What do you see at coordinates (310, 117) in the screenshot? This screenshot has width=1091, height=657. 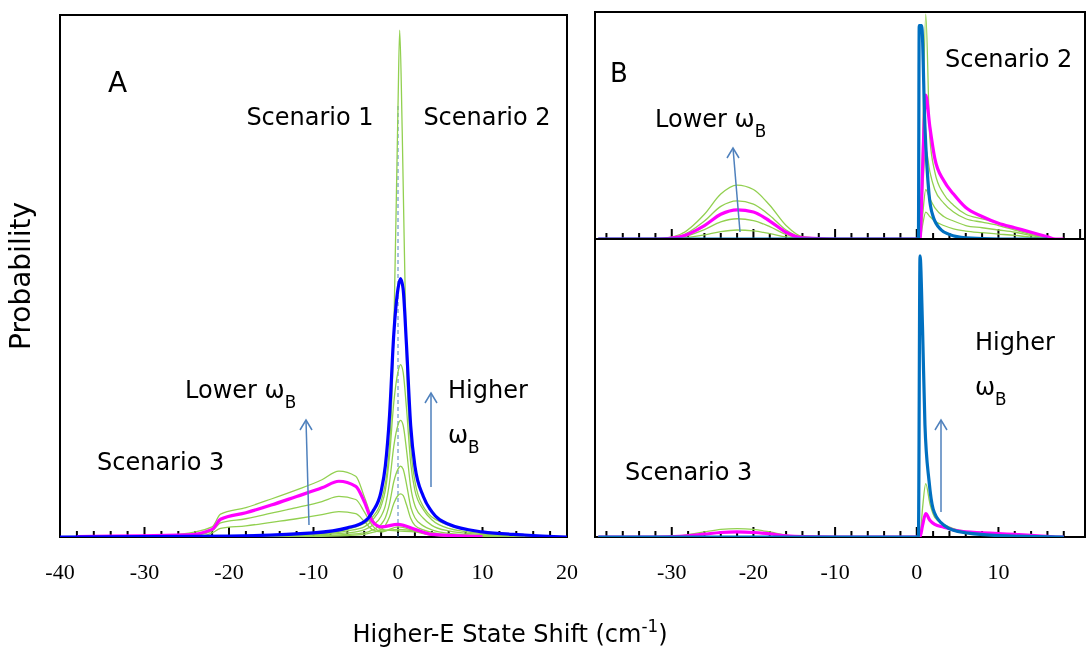 I see `annotation: Scenario 1` at bounding box center [310, 117].